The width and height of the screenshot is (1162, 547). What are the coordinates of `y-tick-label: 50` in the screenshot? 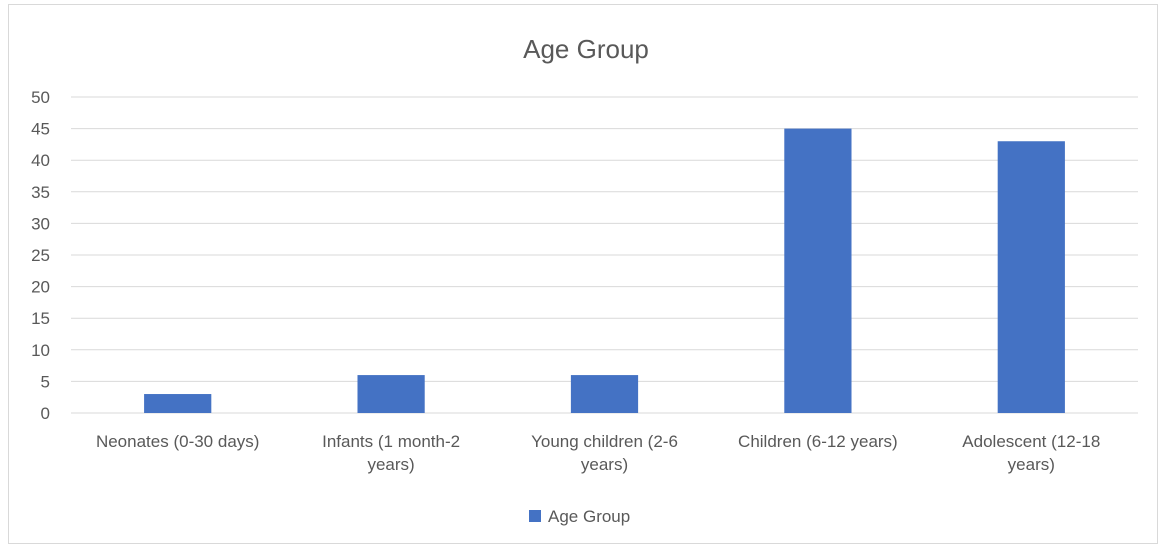 It's located at (40, 97).